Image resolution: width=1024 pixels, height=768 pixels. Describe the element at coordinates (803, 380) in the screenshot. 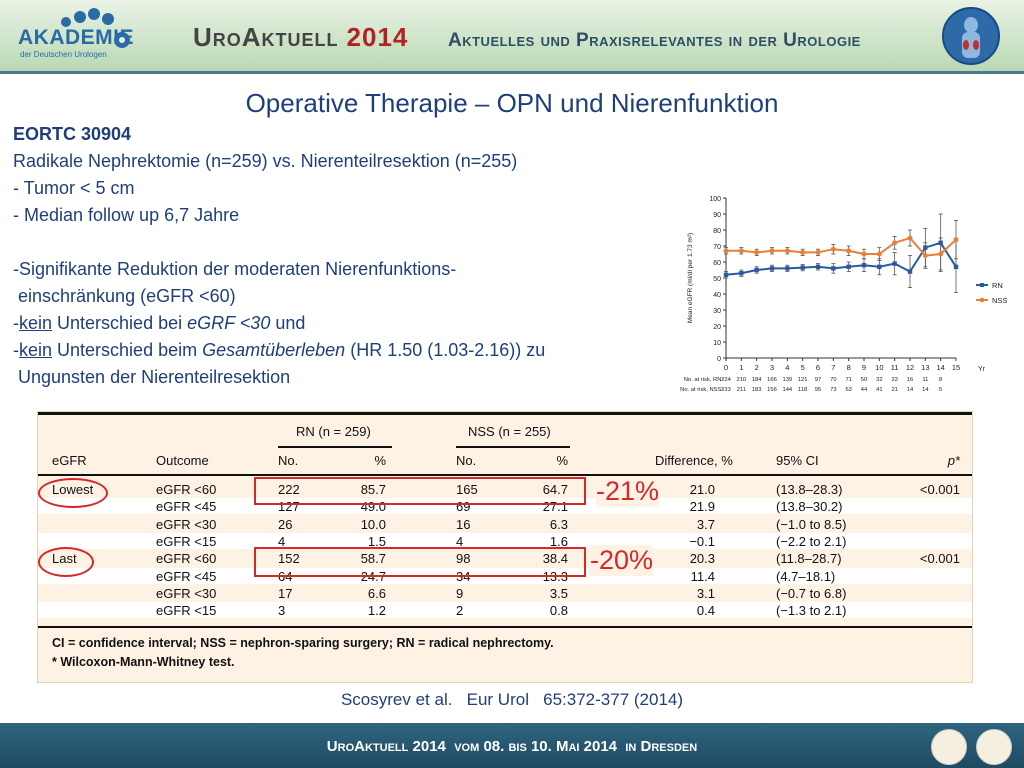

I see `at-risk-count-rn: 121` at that location.